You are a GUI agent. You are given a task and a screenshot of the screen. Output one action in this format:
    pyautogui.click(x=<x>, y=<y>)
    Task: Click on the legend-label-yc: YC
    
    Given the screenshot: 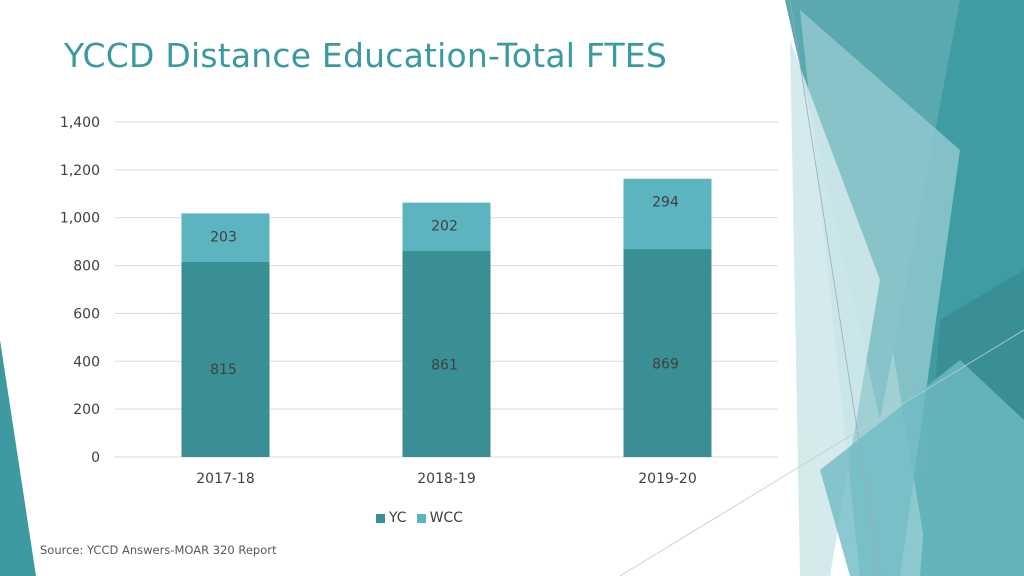 What is the action you would take?
    pyautogui.click(x=398, y=518)
    